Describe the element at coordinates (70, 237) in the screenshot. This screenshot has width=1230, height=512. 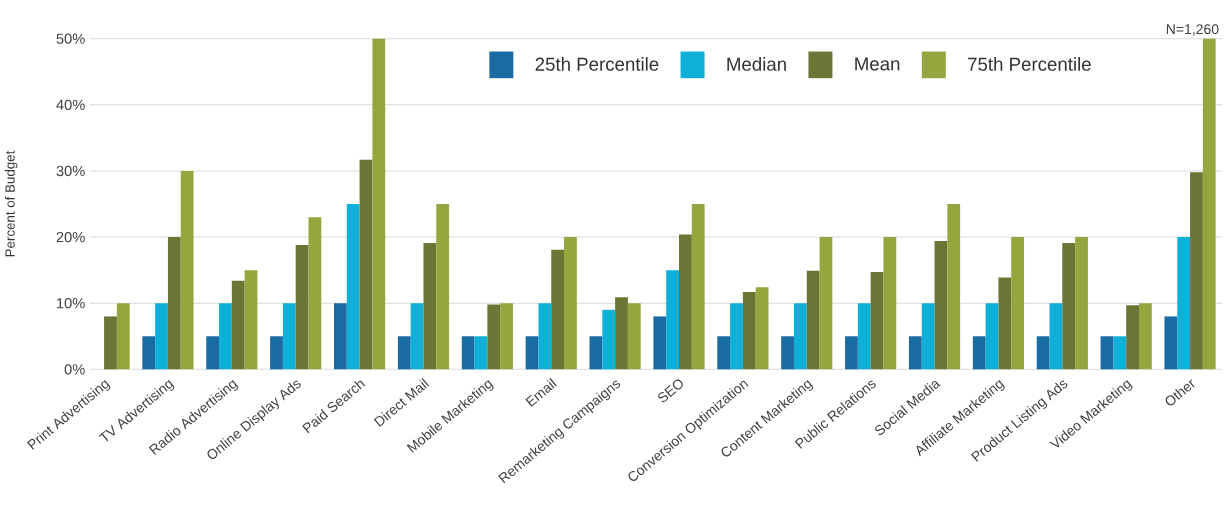
I see `y-tick-label: 20%` at that location.